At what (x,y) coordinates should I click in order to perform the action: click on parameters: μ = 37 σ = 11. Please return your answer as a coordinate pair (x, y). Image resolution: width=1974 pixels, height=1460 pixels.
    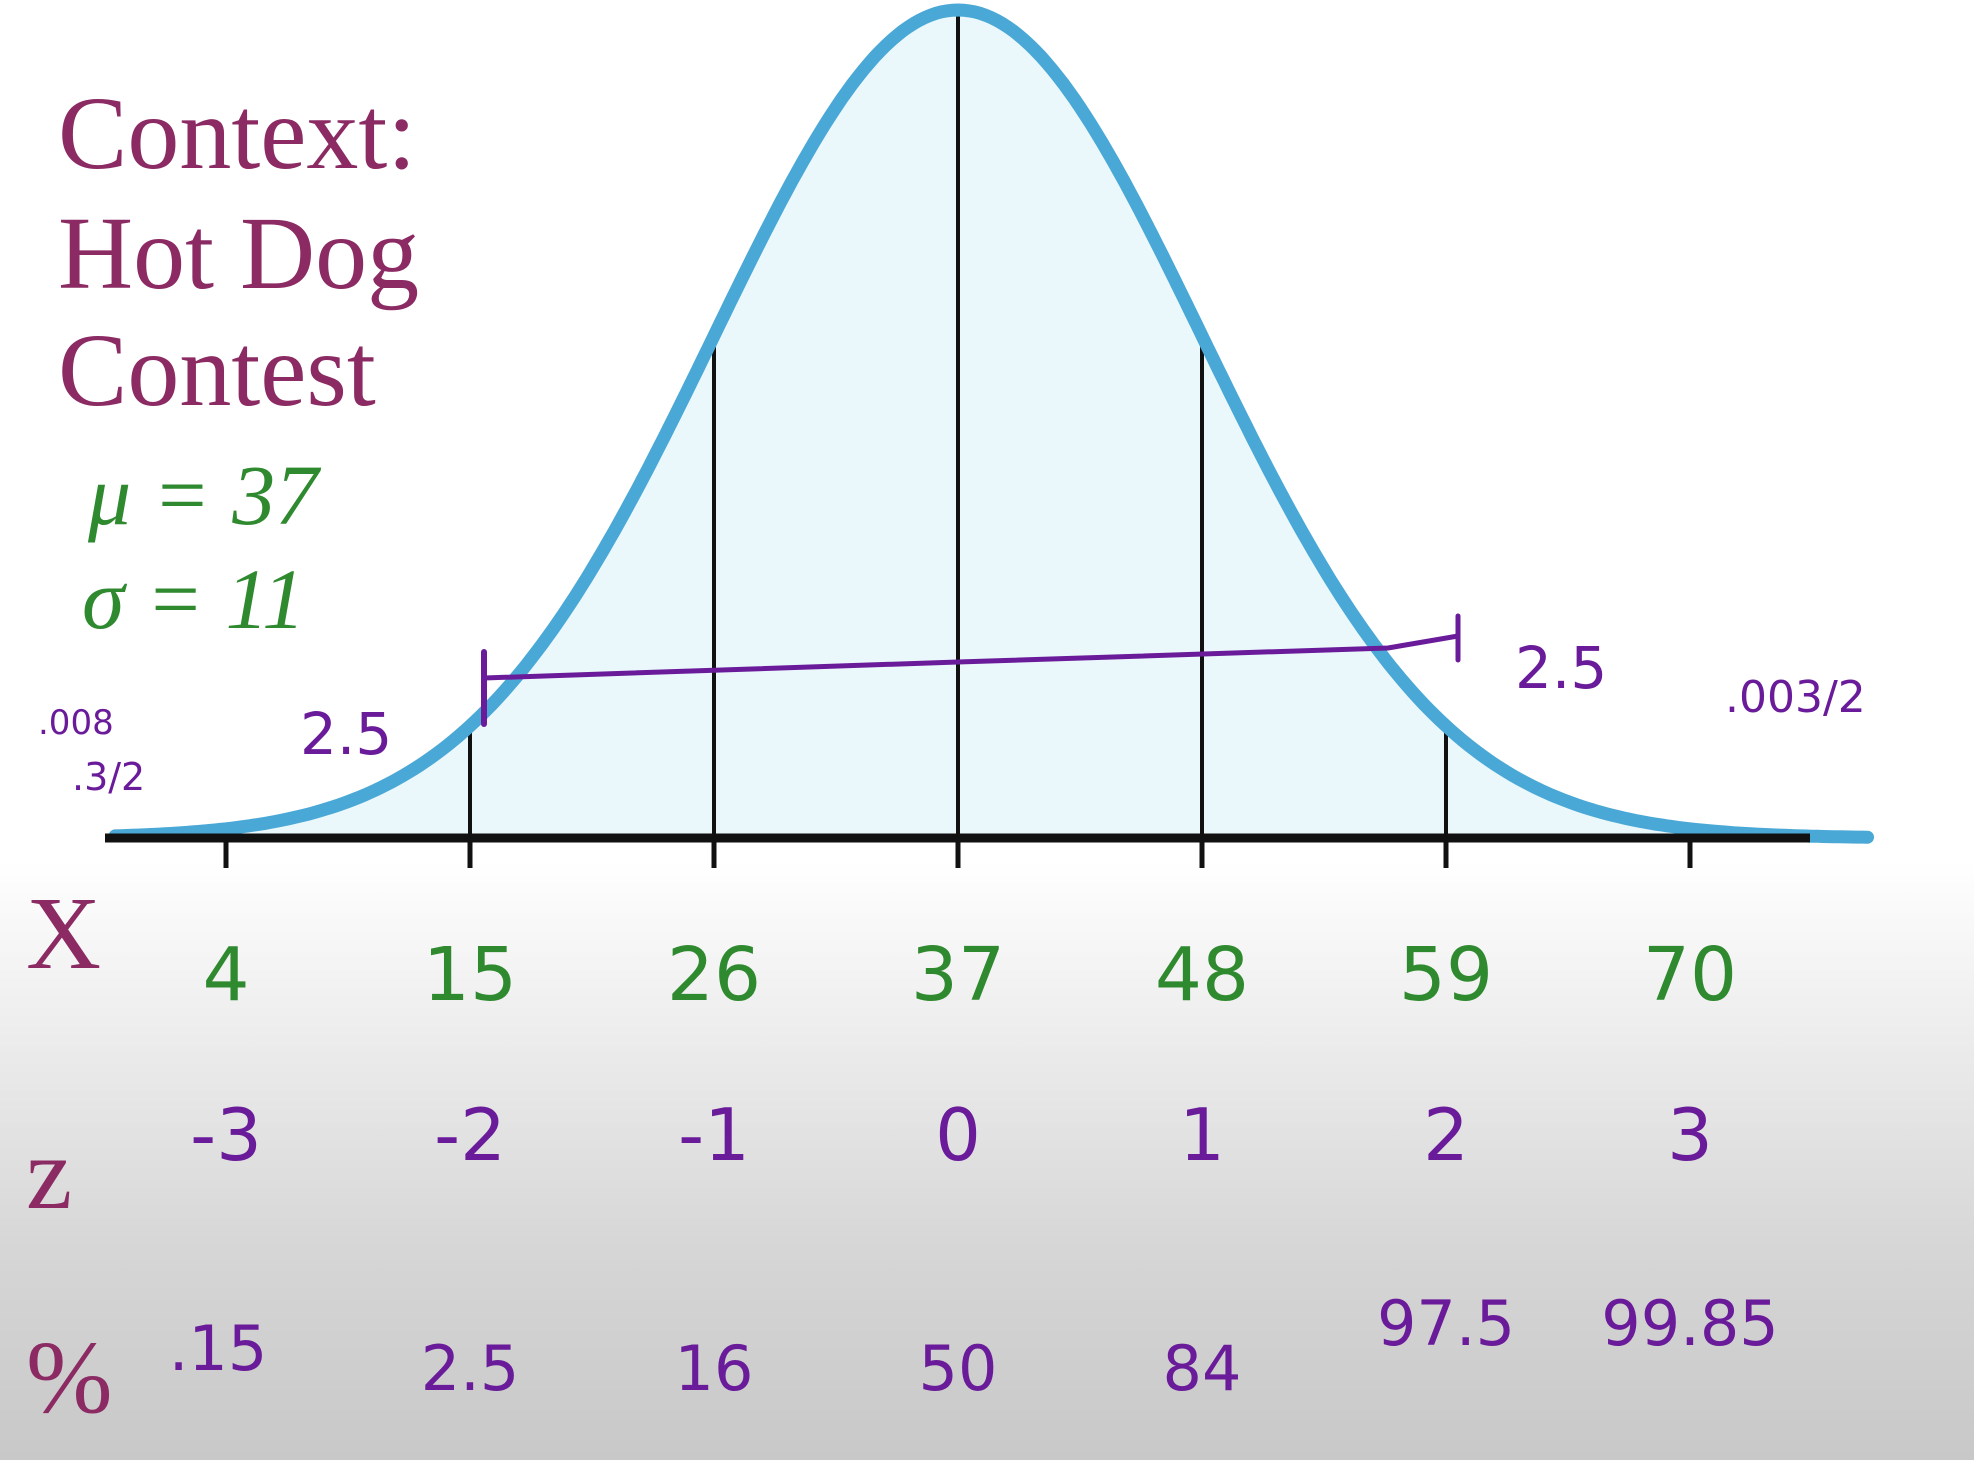
    Looking at the image, I should click on (201, 547).